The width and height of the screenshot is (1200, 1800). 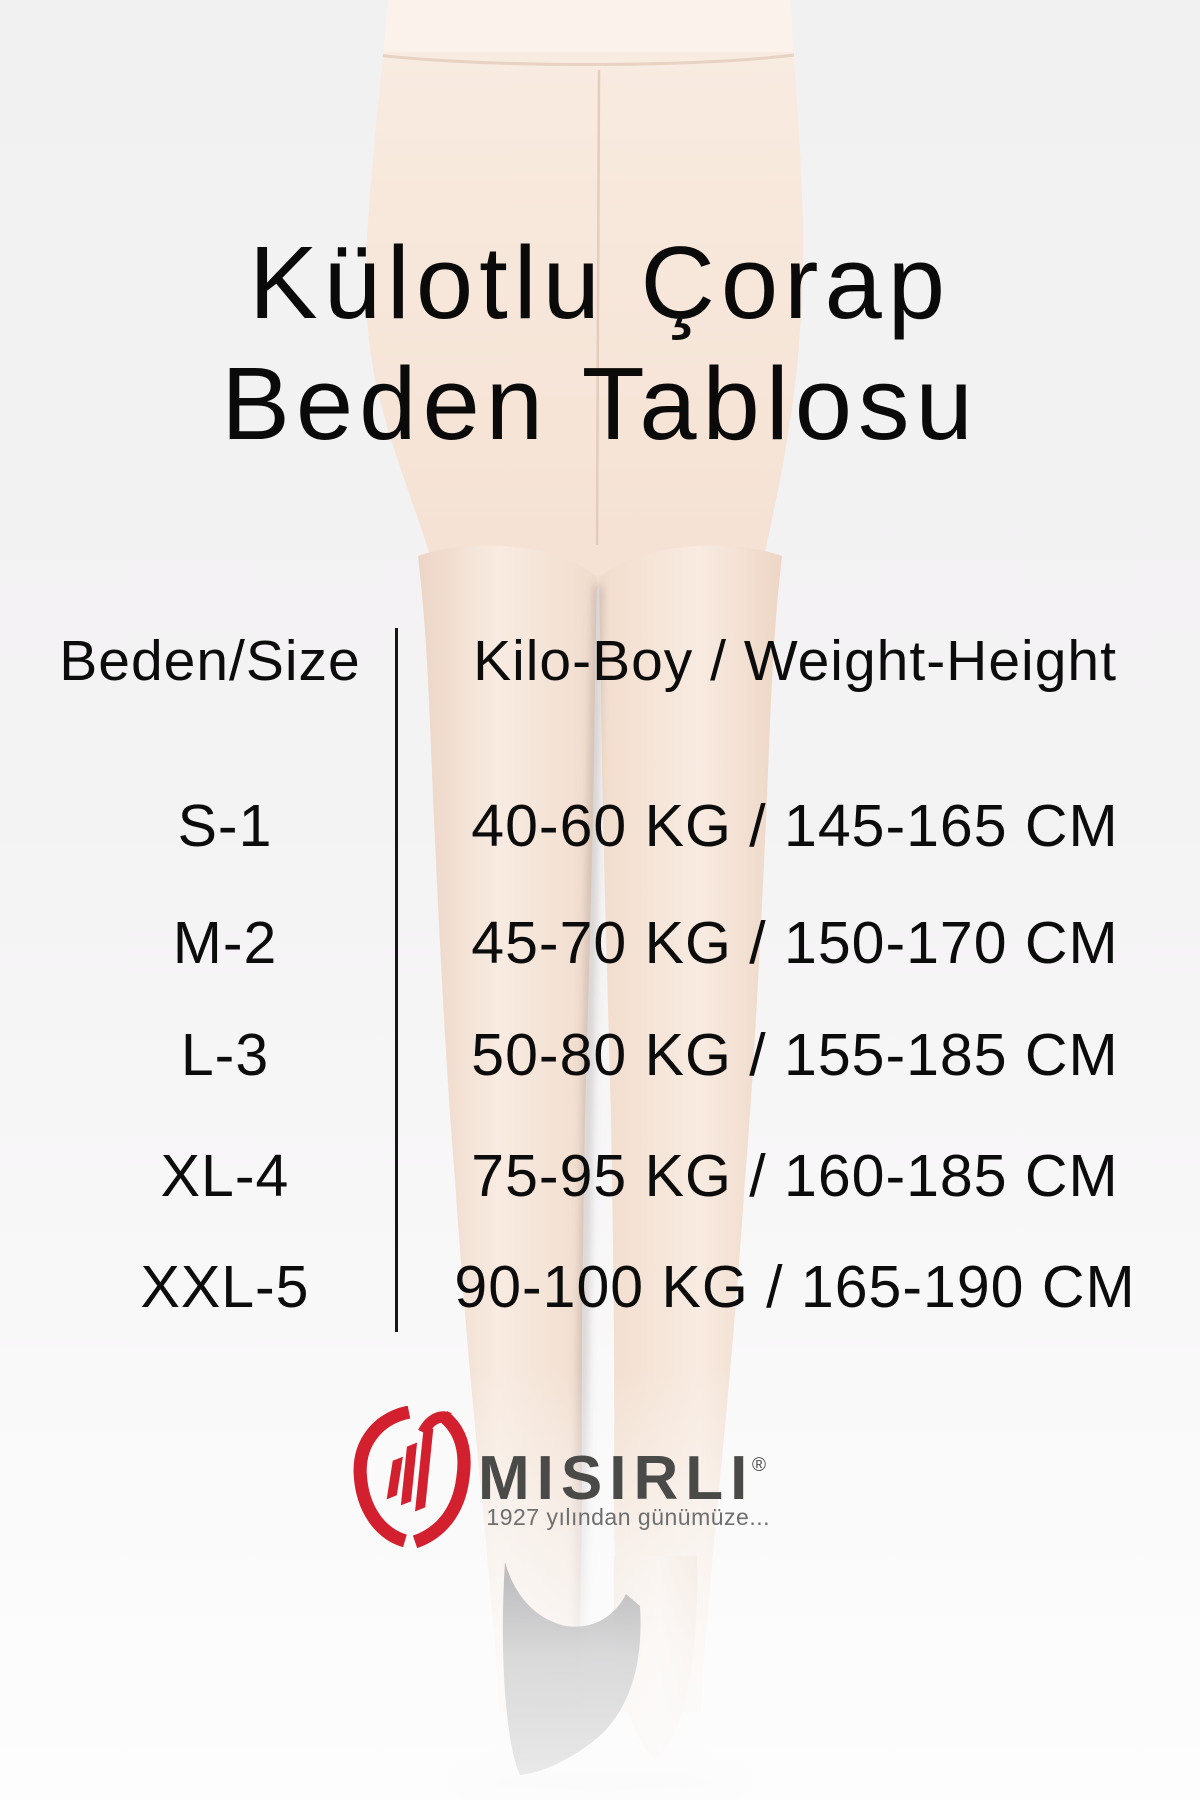 What do you see at coordinates (225, 943) in the screenshot?
I see `size-cell: M-2` at bounding box center [225, 943].